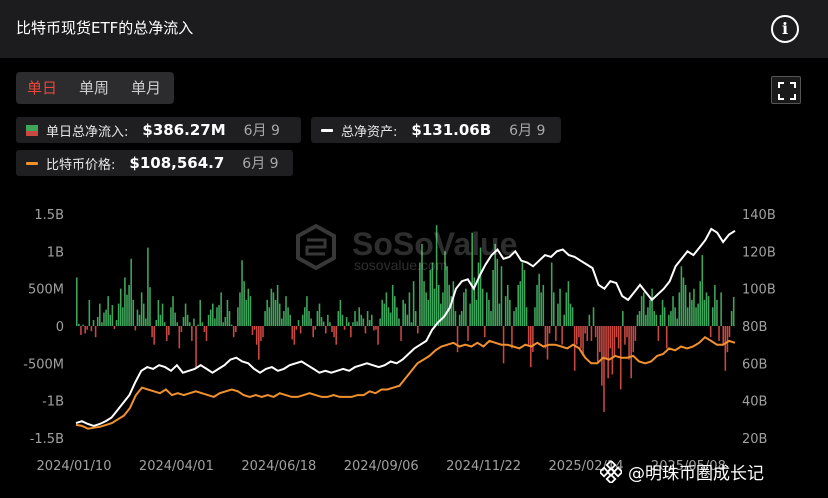  I want to click on legend-total-assets-value: $131.06B, so click(451, 130).